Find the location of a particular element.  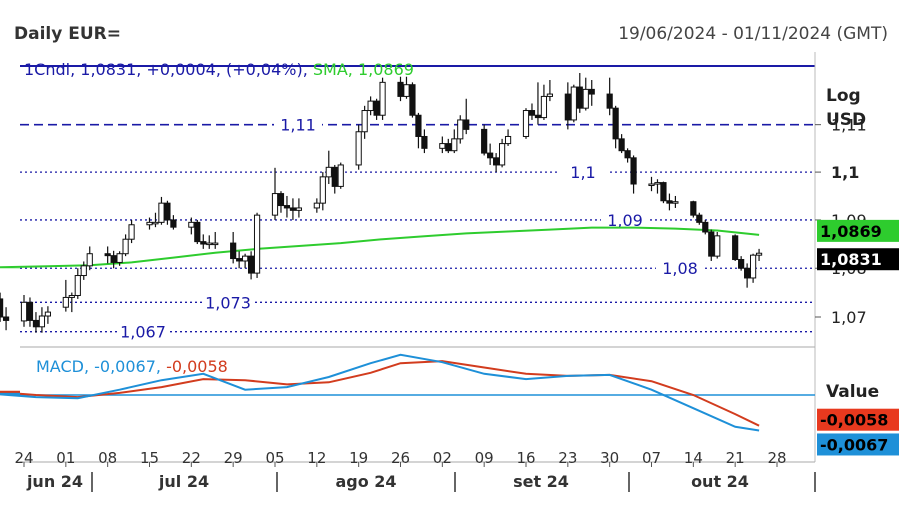

x-tick-label: 26 is located at coordinates (400, 458).